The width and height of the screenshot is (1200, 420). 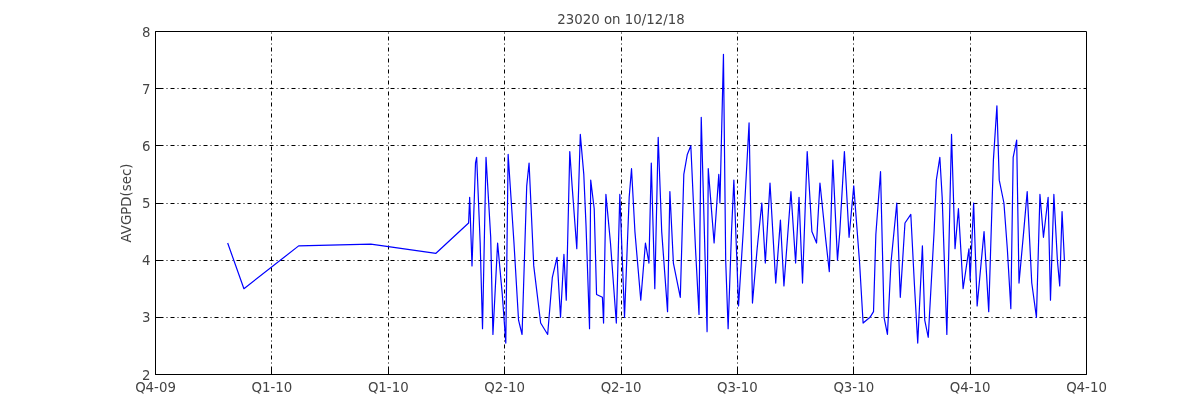 What do you see at coordinates (127, 203) in the screenshot?
I see `y-axis-title: AVGPD(sec)` at bounding box center [127, 203].